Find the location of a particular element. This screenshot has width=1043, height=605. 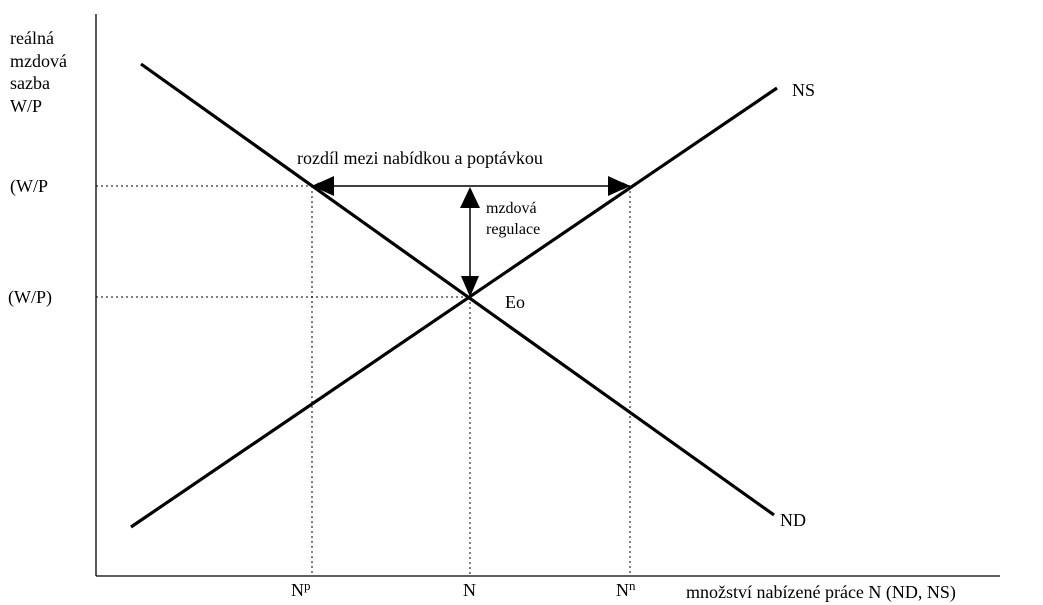

x-tick-np-sup: p is located at coordinates (307, 585).